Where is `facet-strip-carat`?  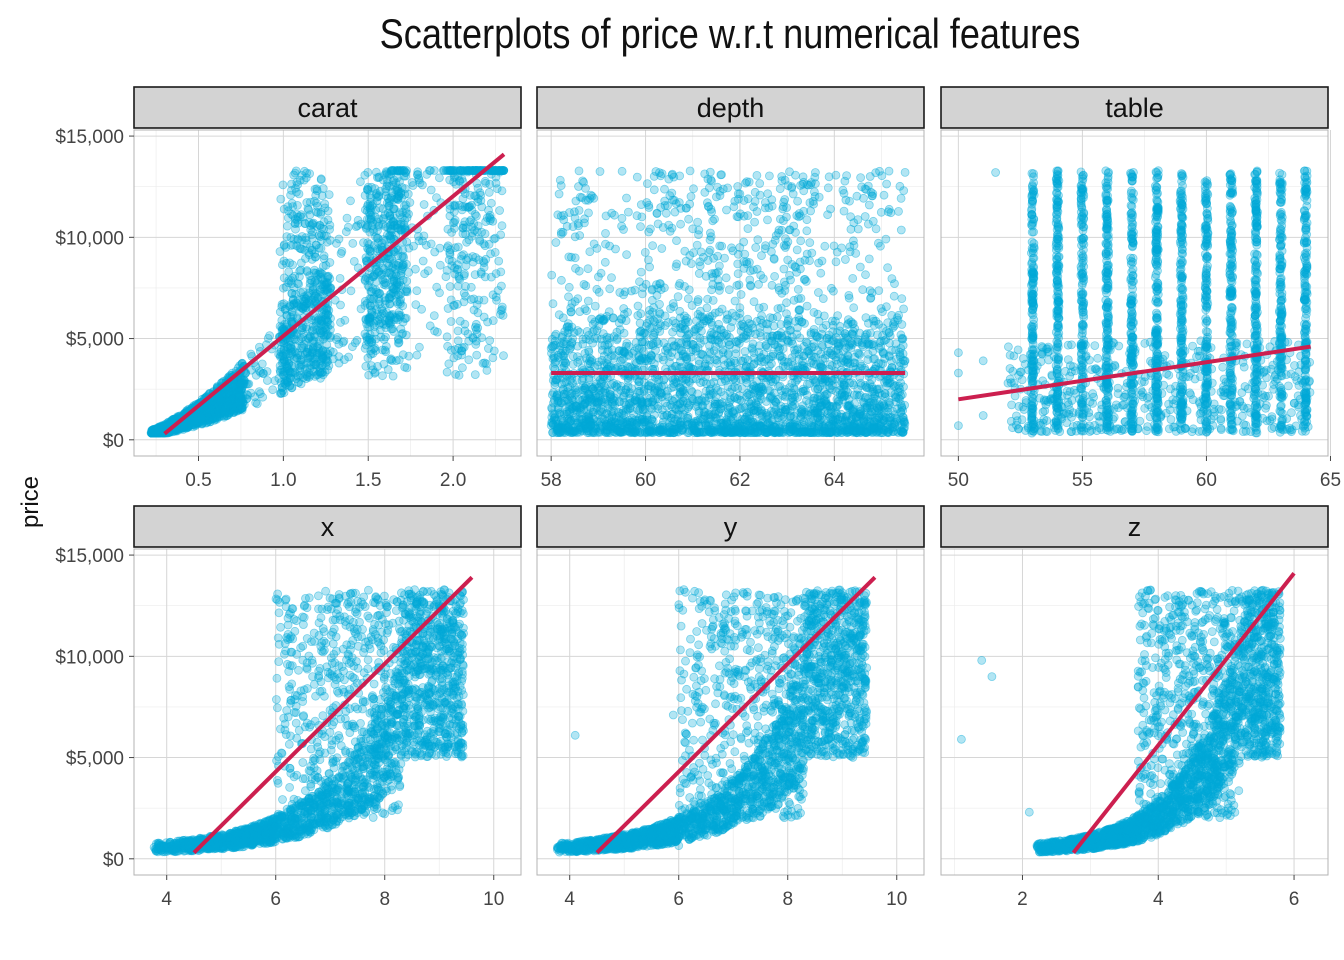 facet-strip-carat is located at coordinates (327, 107).